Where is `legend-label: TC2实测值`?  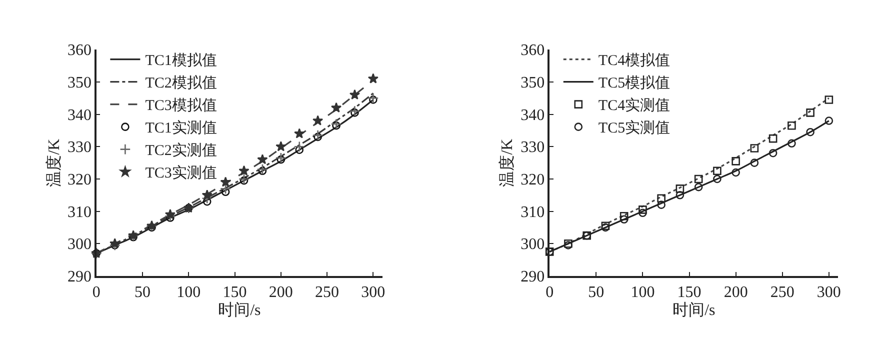 legend-label: TC2实测值 is located at coordinates (181, 151).